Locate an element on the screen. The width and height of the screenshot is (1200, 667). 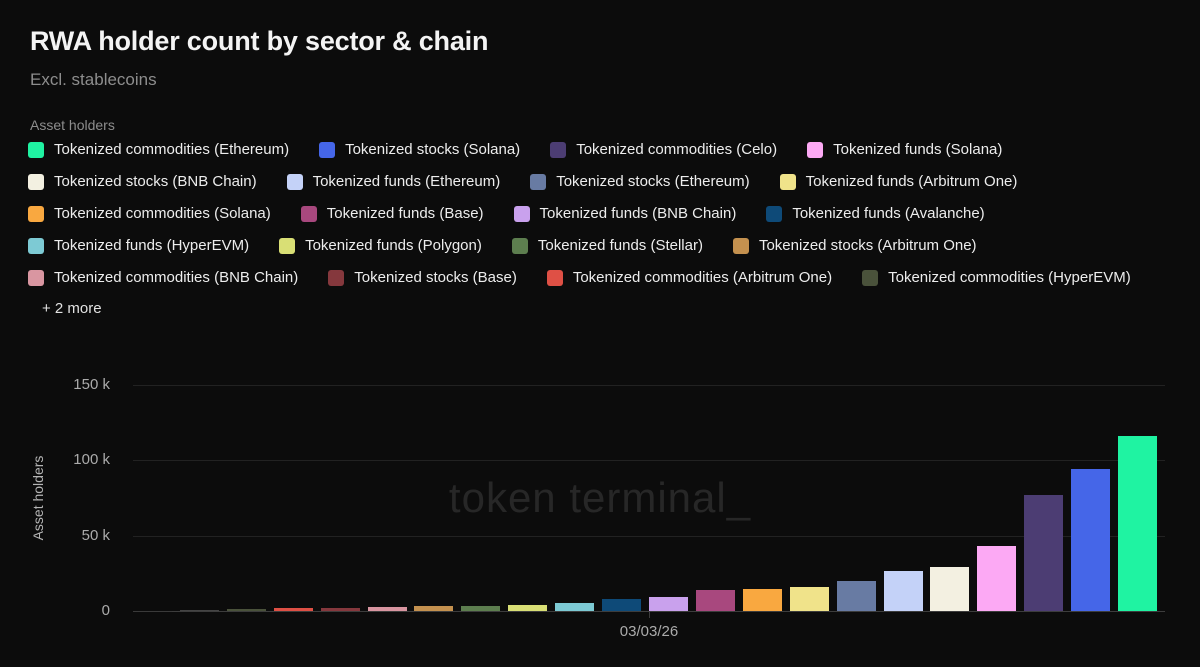
legend-item-label: Tokenized funds (Solana) is located at coordinates (918, 149).